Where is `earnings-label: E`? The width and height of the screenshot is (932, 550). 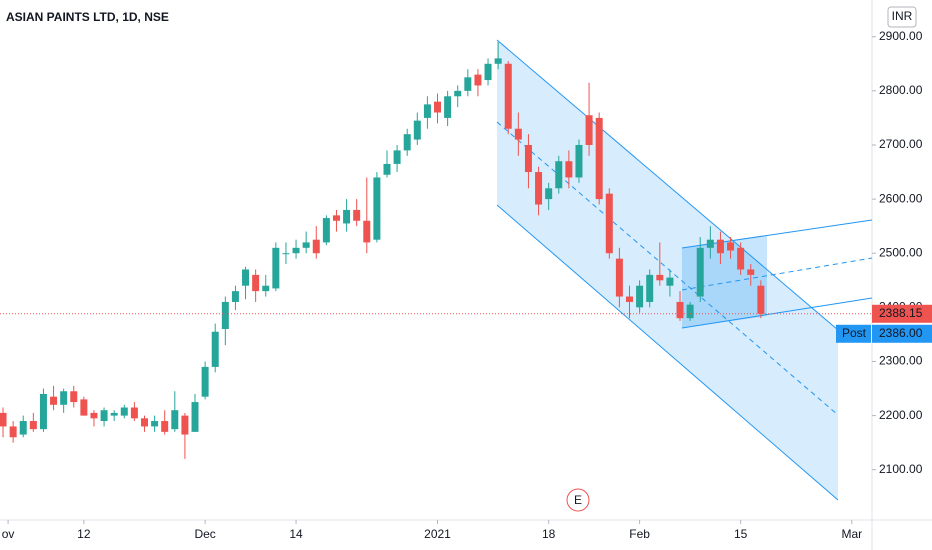
earnings-label: E is located at coordinates (578, 500).